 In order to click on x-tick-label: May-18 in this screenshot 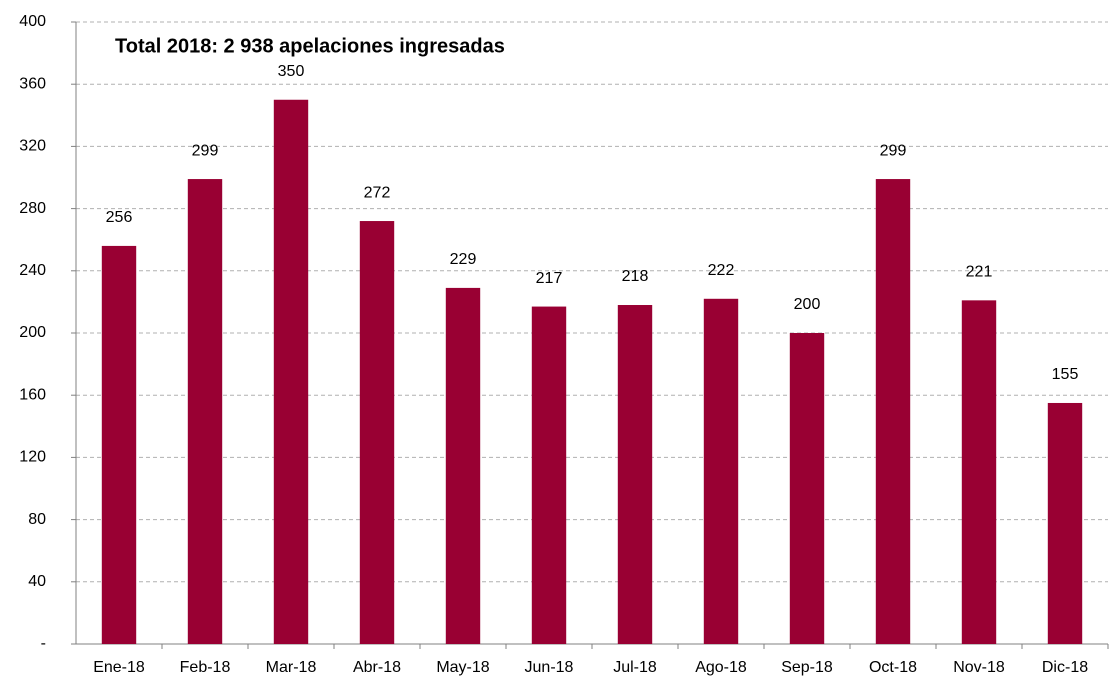, I will do `click(462, 667)`.